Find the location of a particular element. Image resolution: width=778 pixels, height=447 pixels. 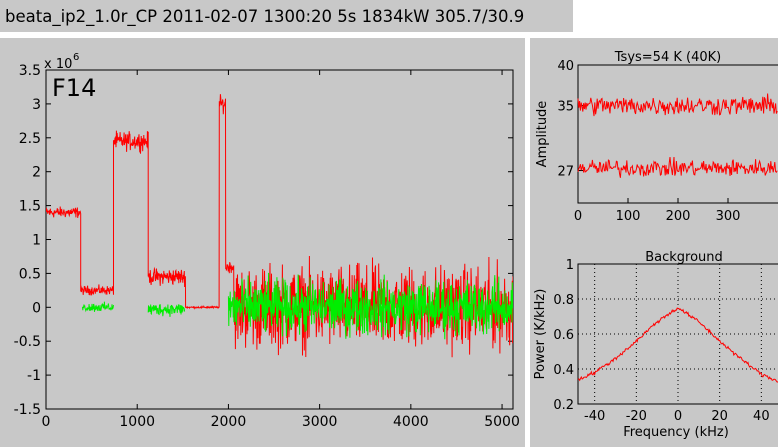

x-tick-label: 5000 is located at coordinates (502, 422).